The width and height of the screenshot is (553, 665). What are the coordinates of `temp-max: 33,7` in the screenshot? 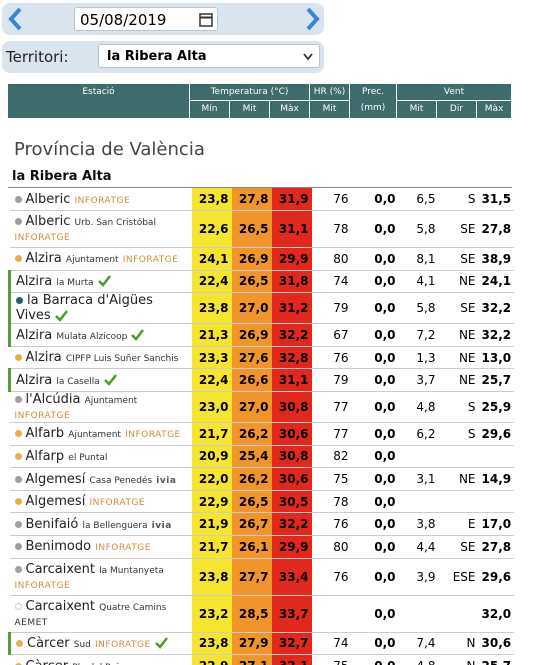 It's located at (293, 613).